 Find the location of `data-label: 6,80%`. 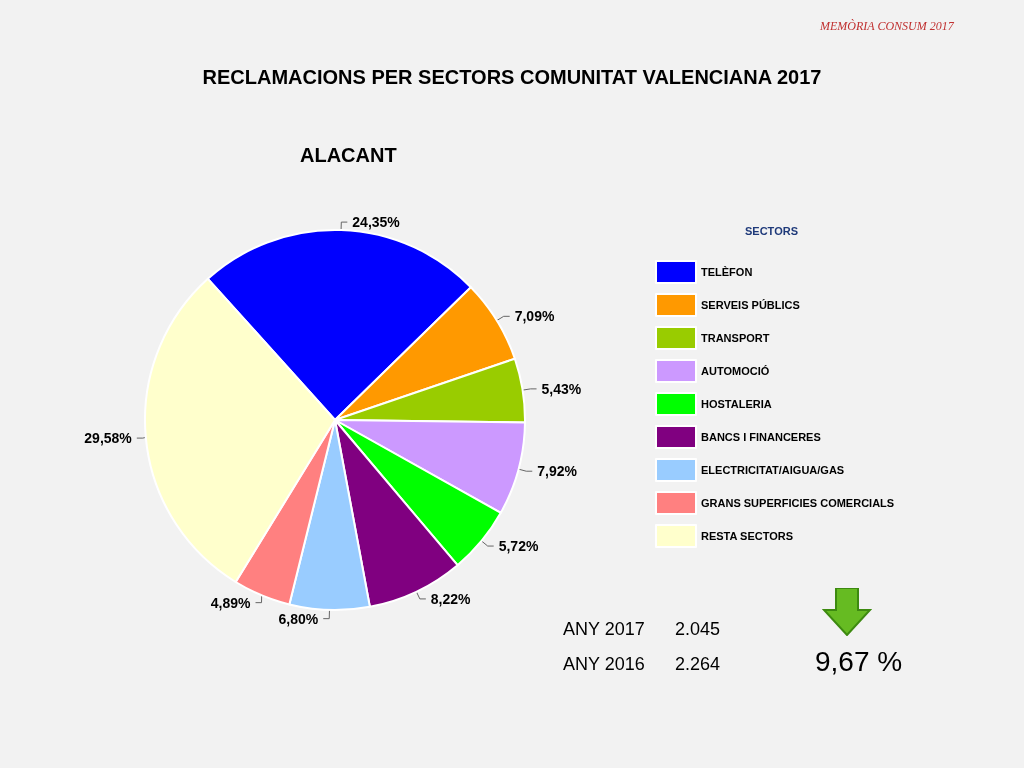

data-label: 6,80% is located at coordinates (298, 618).